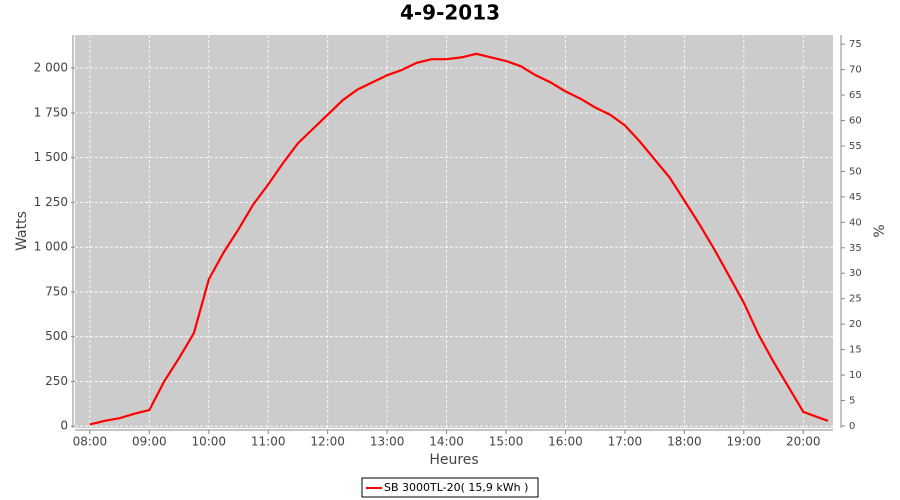 This screenshot has height=500, width=900. I want to click on y-tick-label: 750, so click(56, 291).